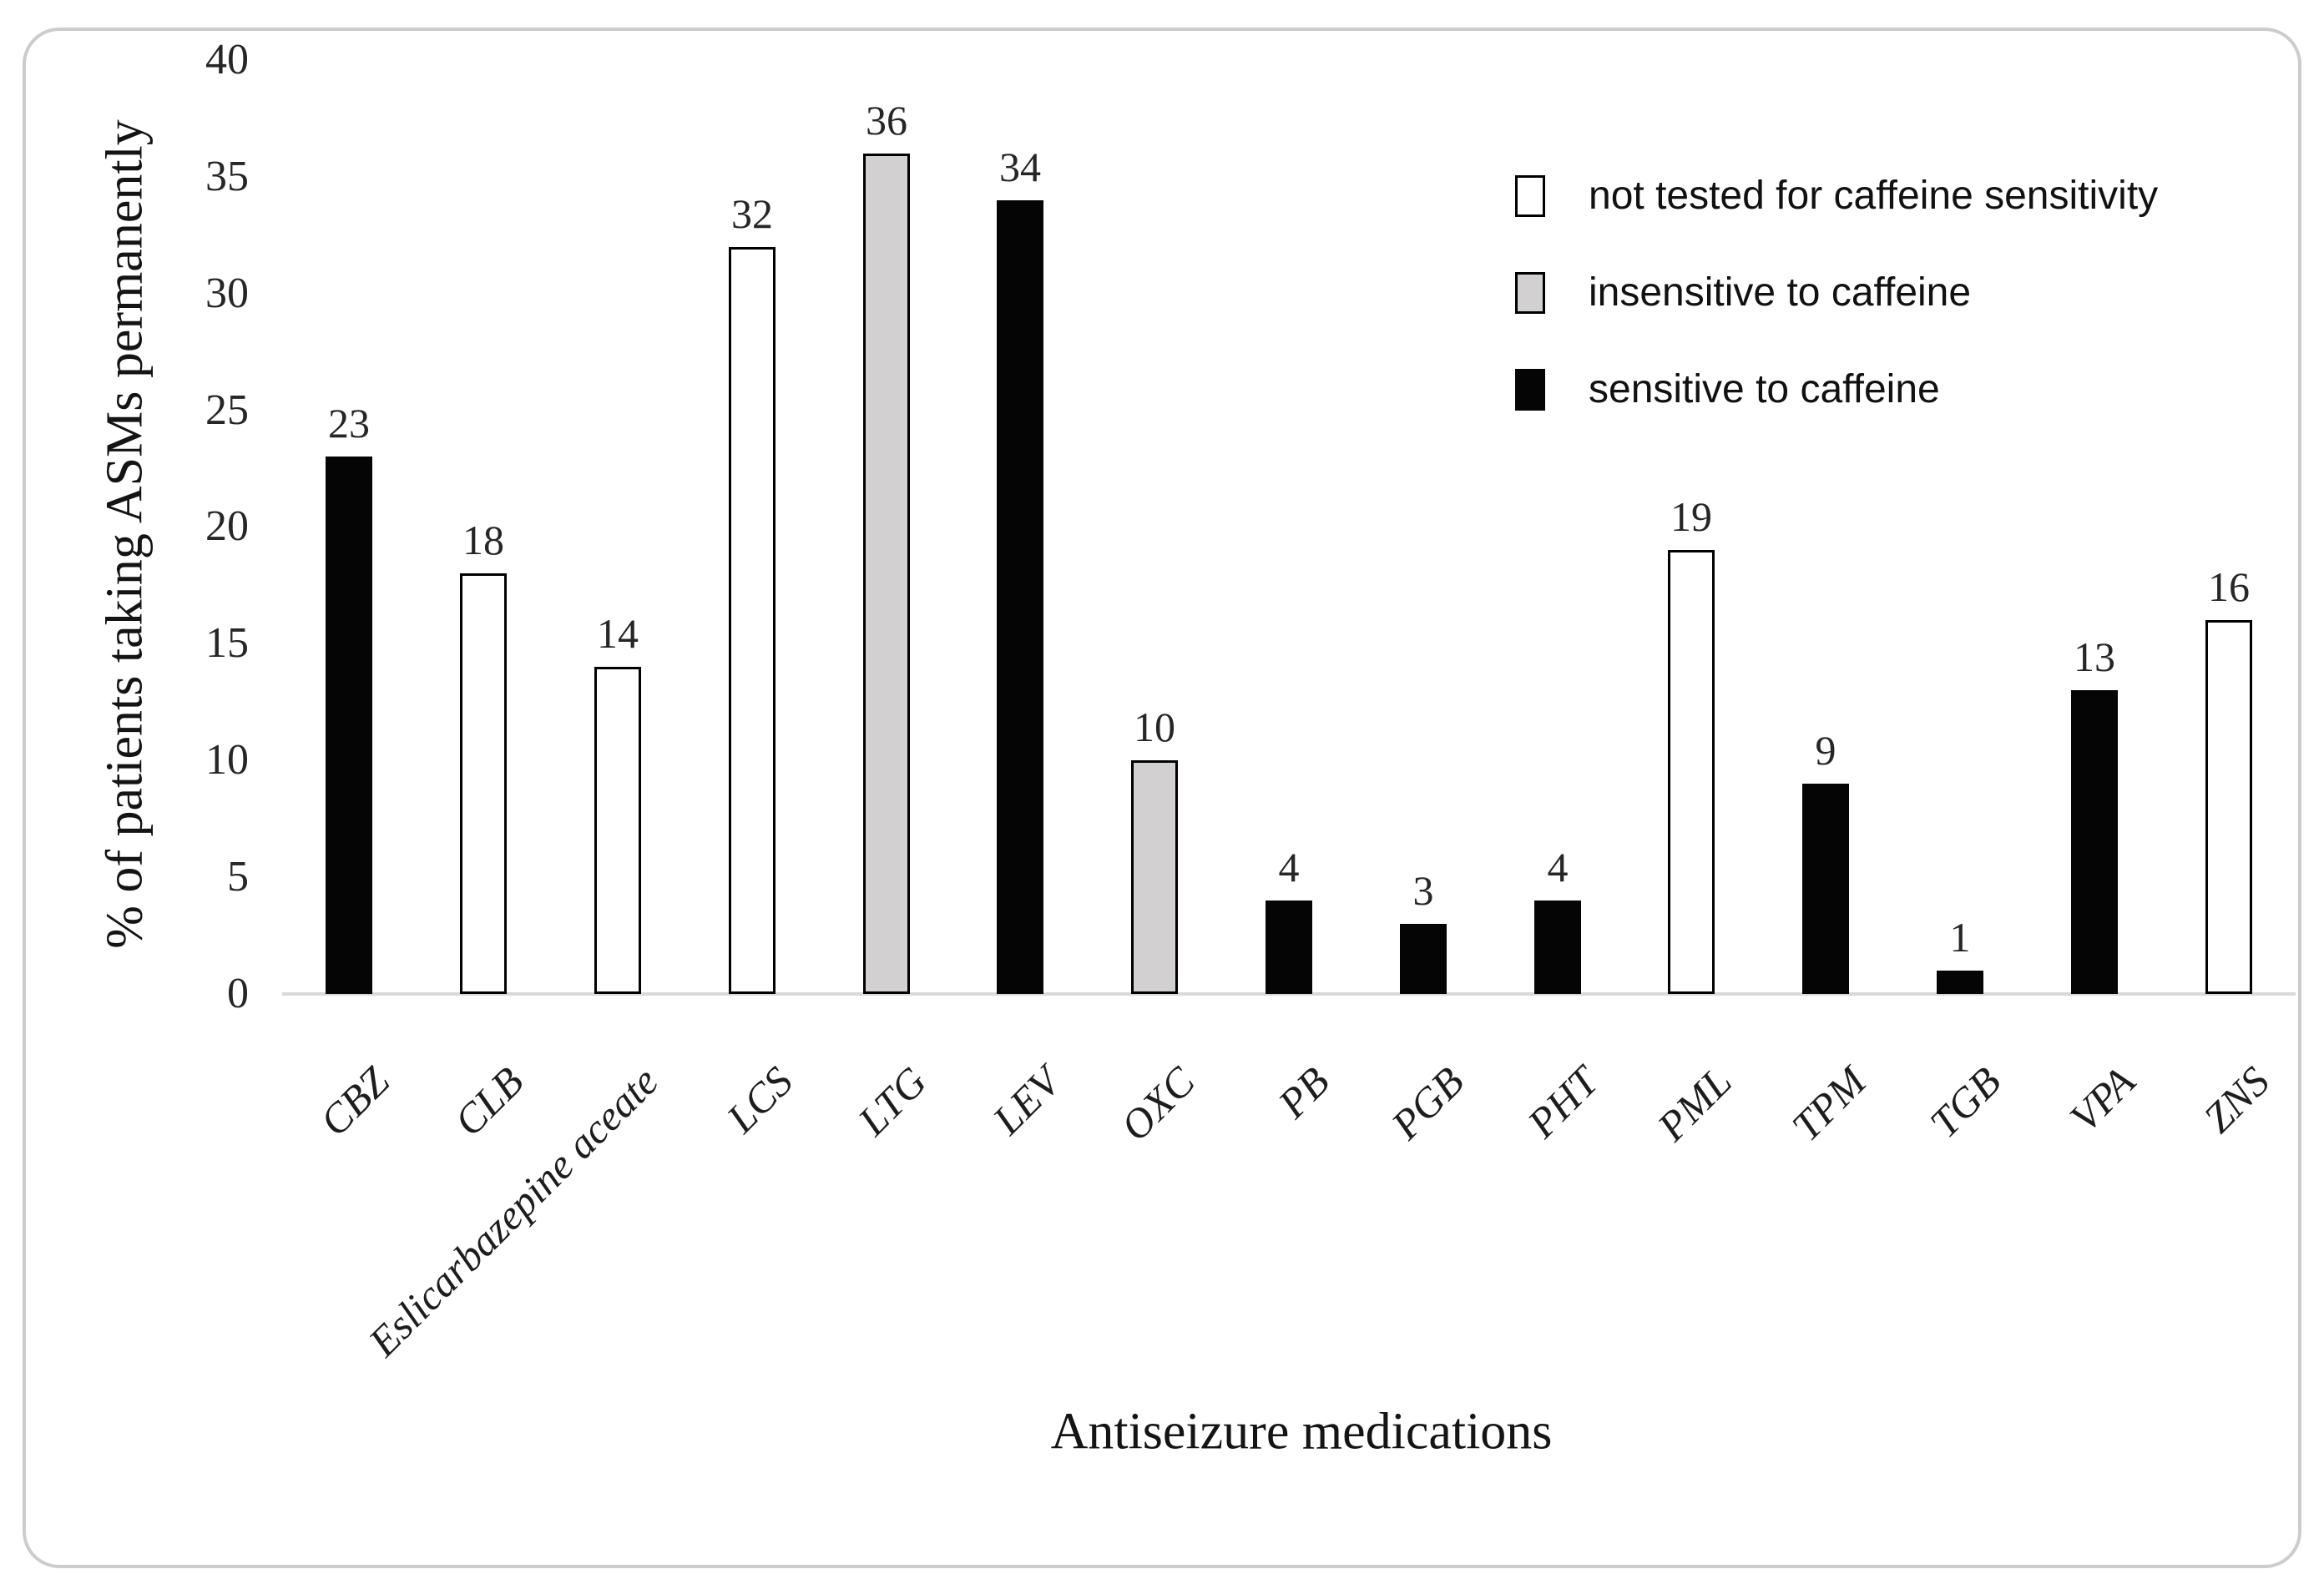 The width and height of the screenshot is (2324, 1574). What do you see at coordinates (2236, 1099) in the screenshot?
I see `category-label-zns: ZNS` at bounding box center [2236, 1099].